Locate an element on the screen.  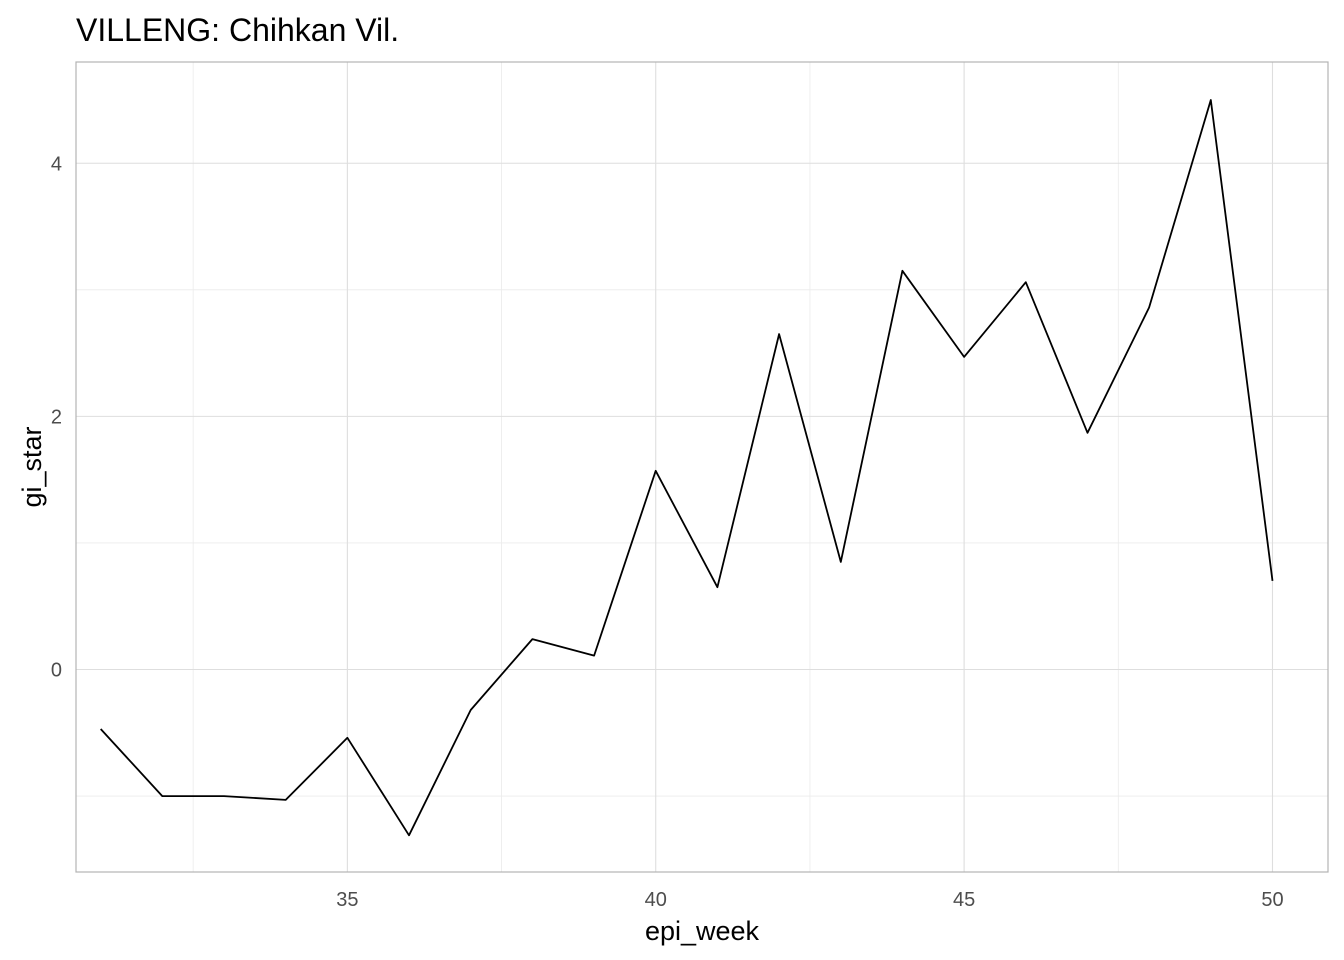
x-tick-label-2: 45 is located at coordinates (964, 900).